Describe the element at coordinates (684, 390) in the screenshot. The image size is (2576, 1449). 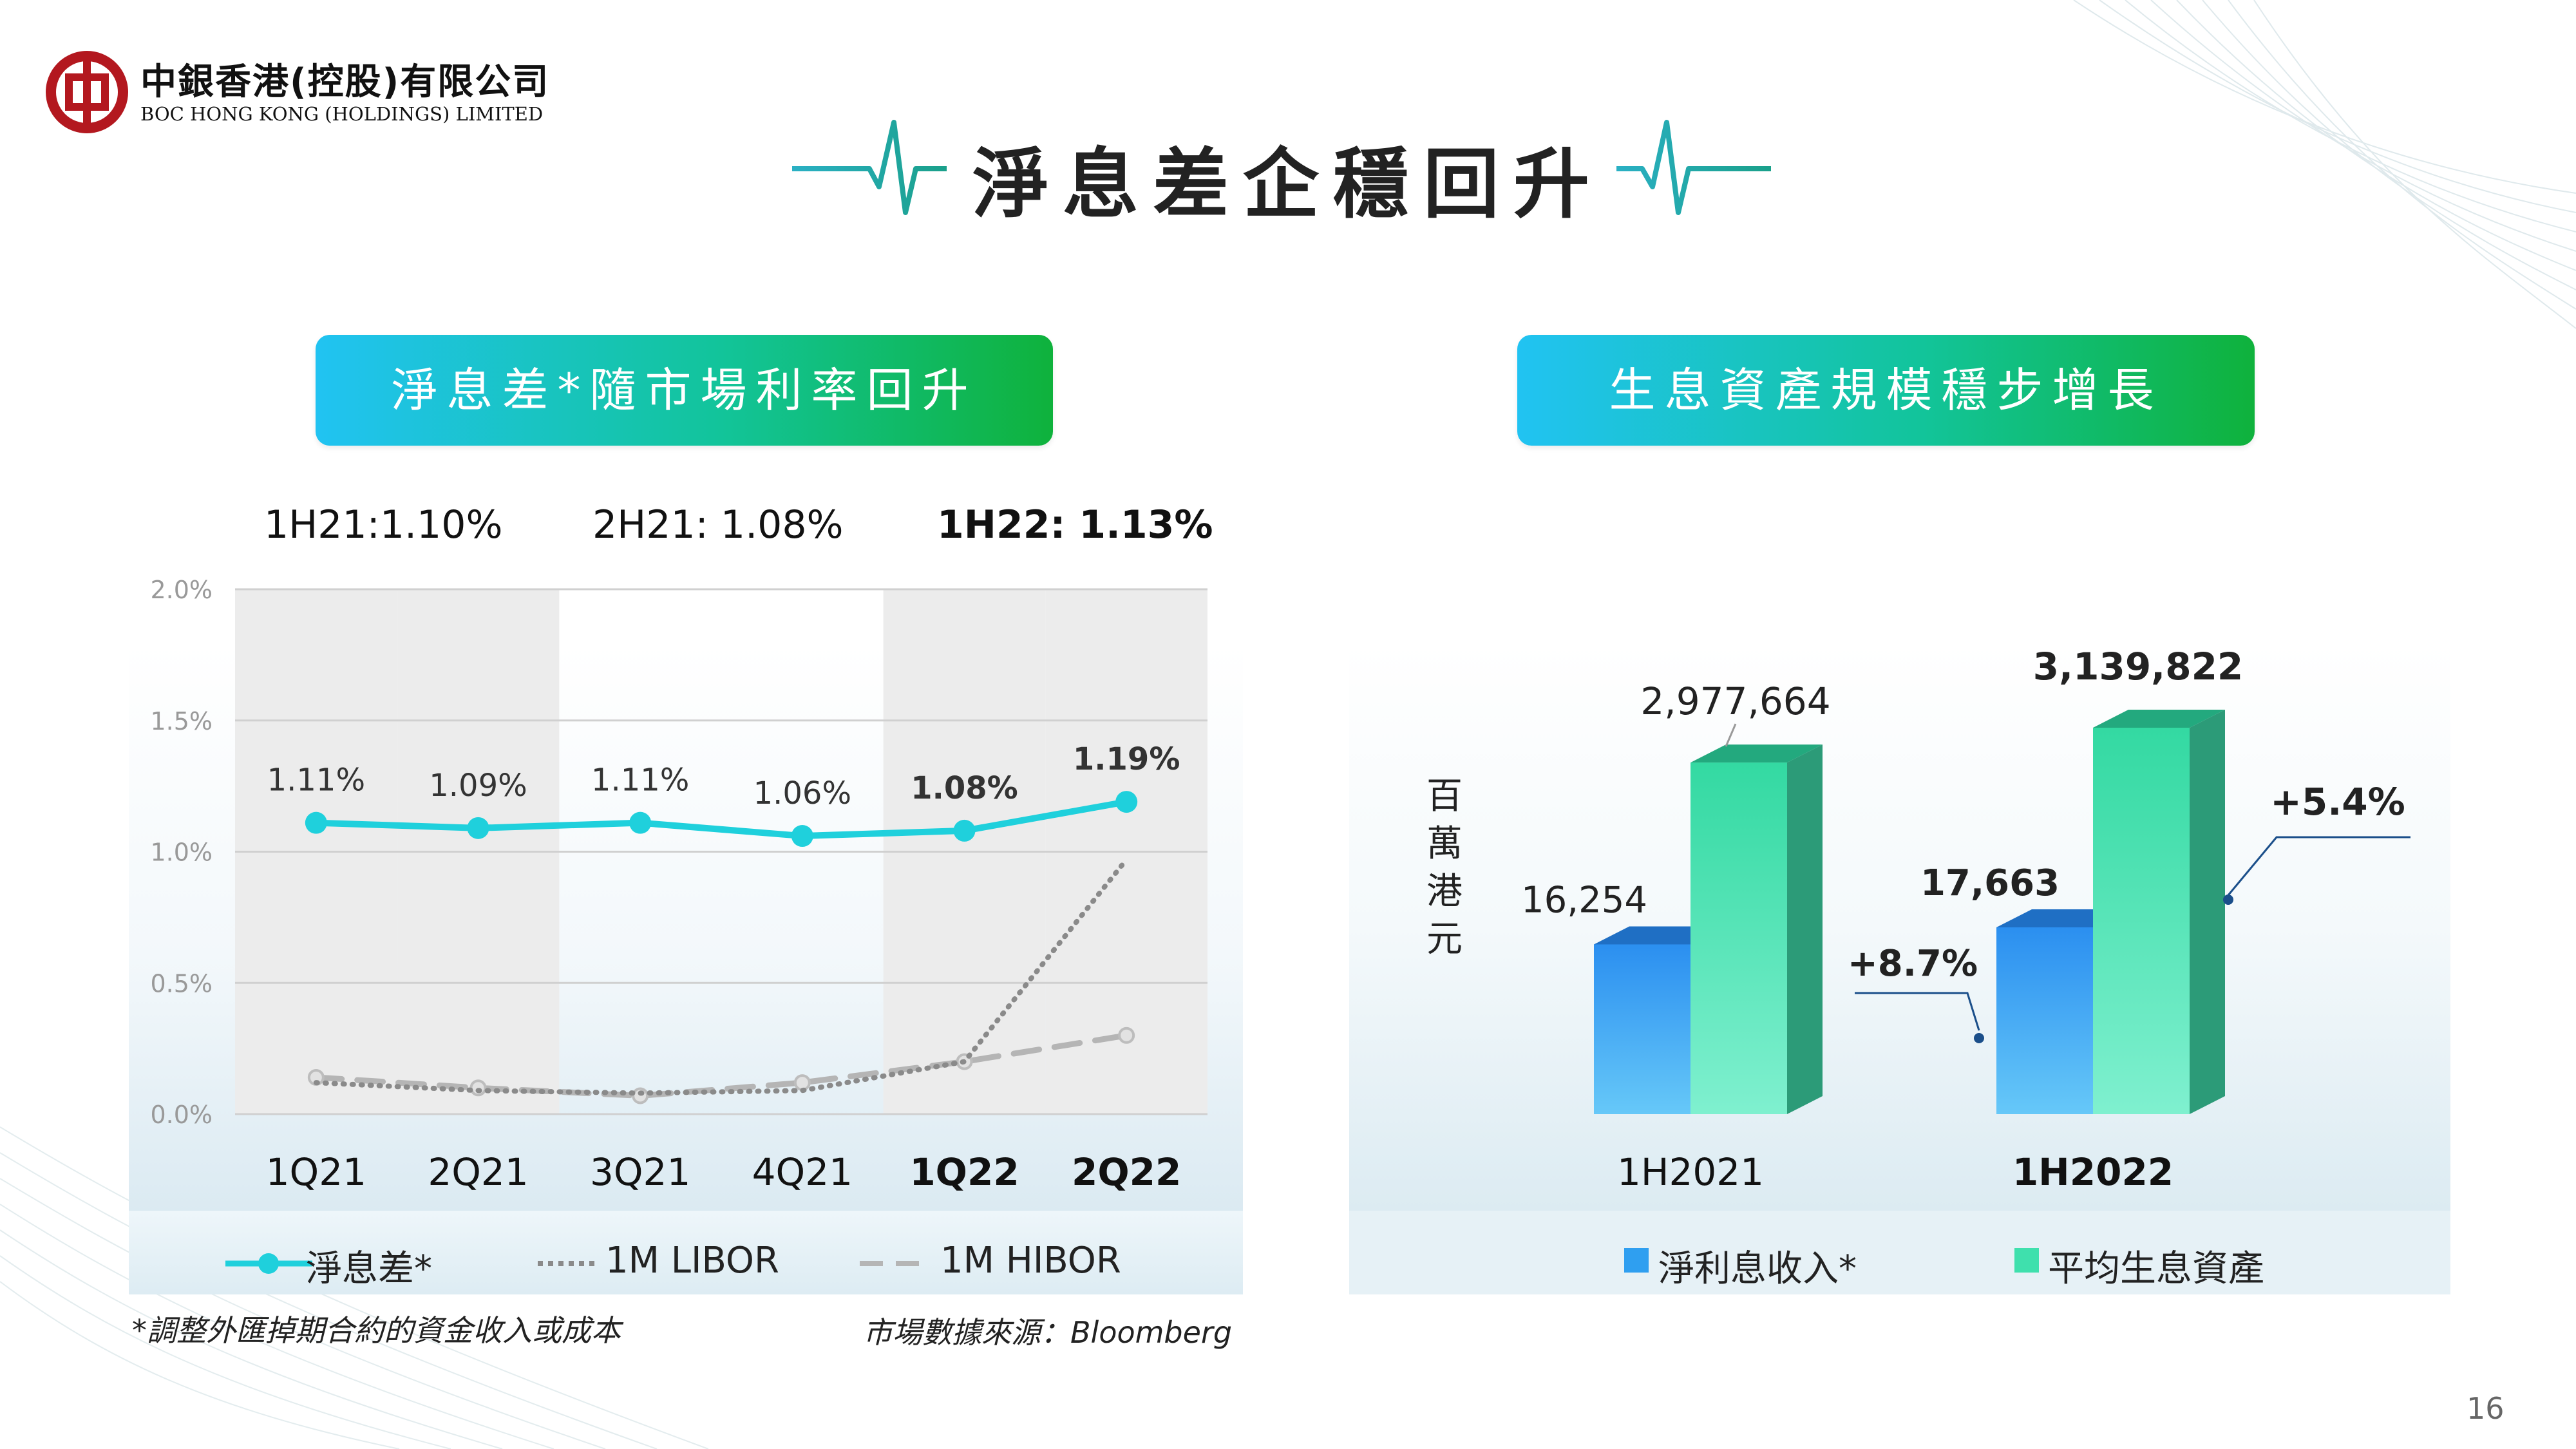
I see `nim-section-banner: 淨息差*隨市場利率回升` at that location.